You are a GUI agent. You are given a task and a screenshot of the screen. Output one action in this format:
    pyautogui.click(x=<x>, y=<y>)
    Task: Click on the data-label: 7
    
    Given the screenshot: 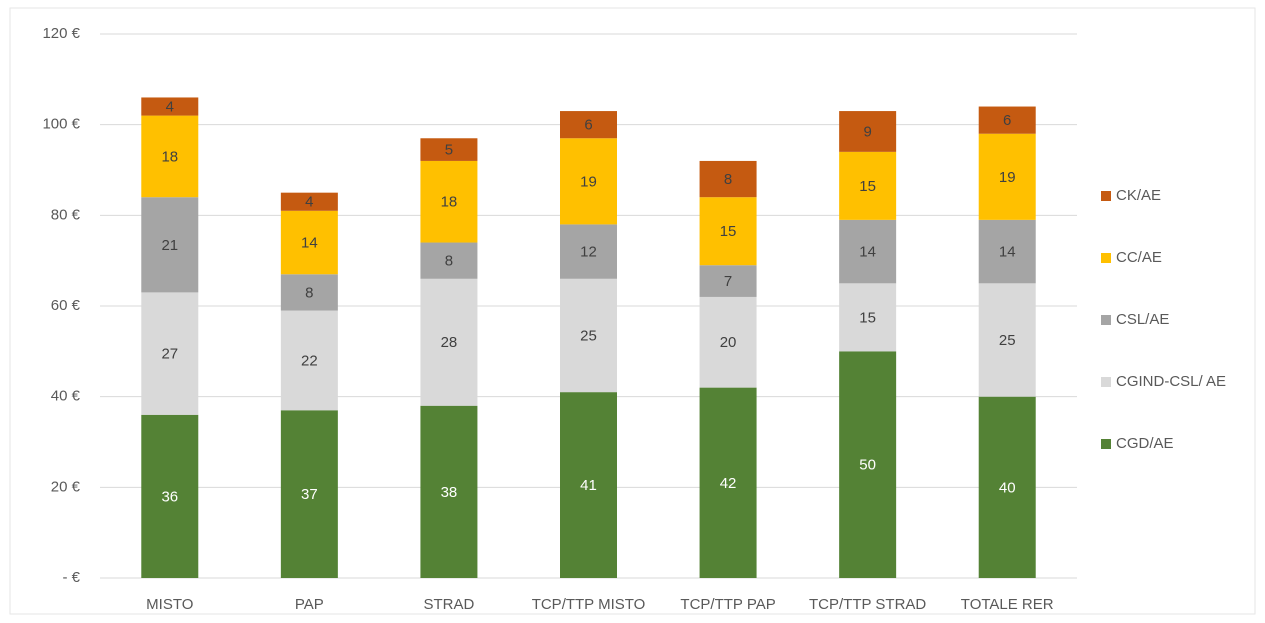 What is the action you would take?
    pyautogui.click(x=728, y=281)
    